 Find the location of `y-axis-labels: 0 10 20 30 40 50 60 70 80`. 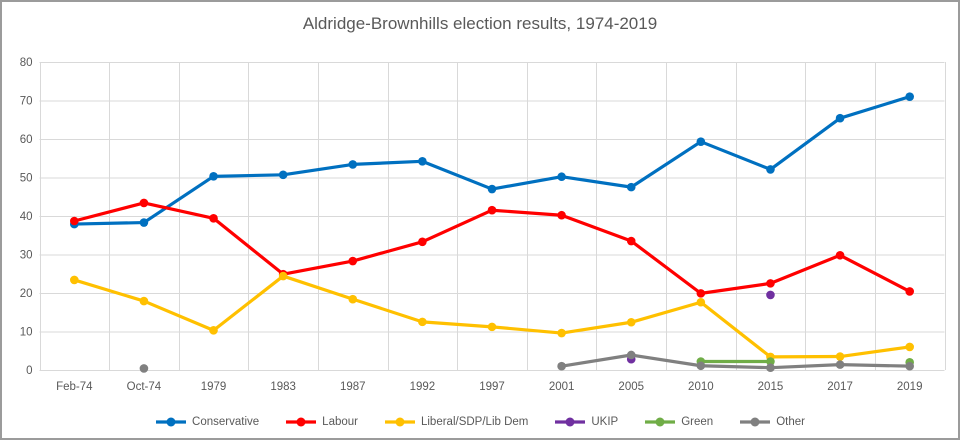

y-axis-labels: 0 10 20 30 40 50 60 70 80 is located at coordinates (26, 217).